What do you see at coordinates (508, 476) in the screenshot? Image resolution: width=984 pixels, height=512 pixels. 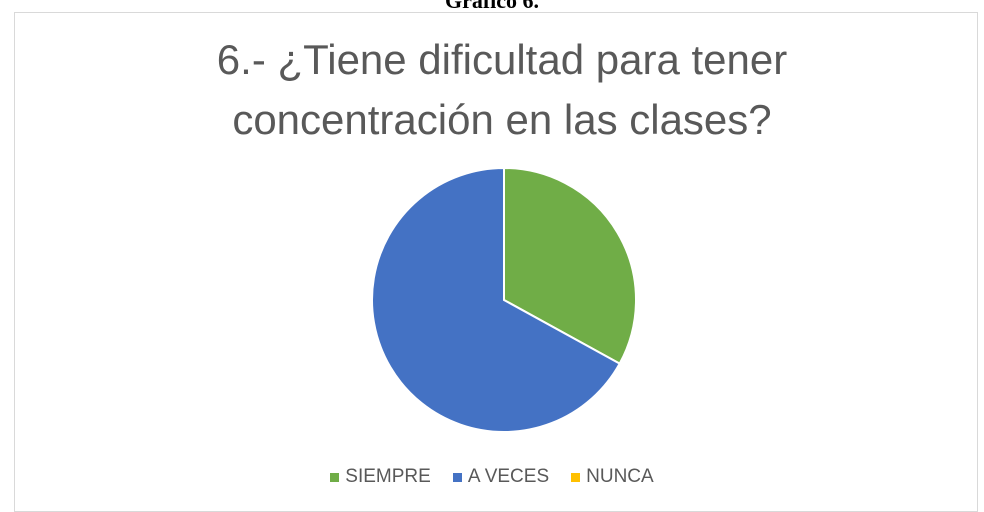 I see `legend-label: A VECES` at bounding box center [508, 476].